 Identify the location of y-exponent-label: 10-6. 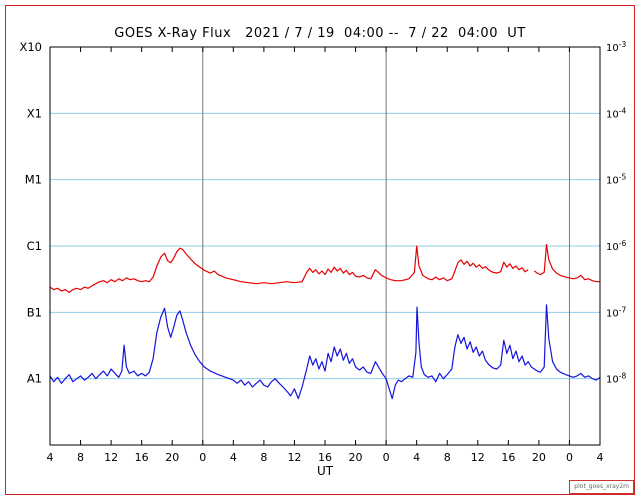
(616, 246).